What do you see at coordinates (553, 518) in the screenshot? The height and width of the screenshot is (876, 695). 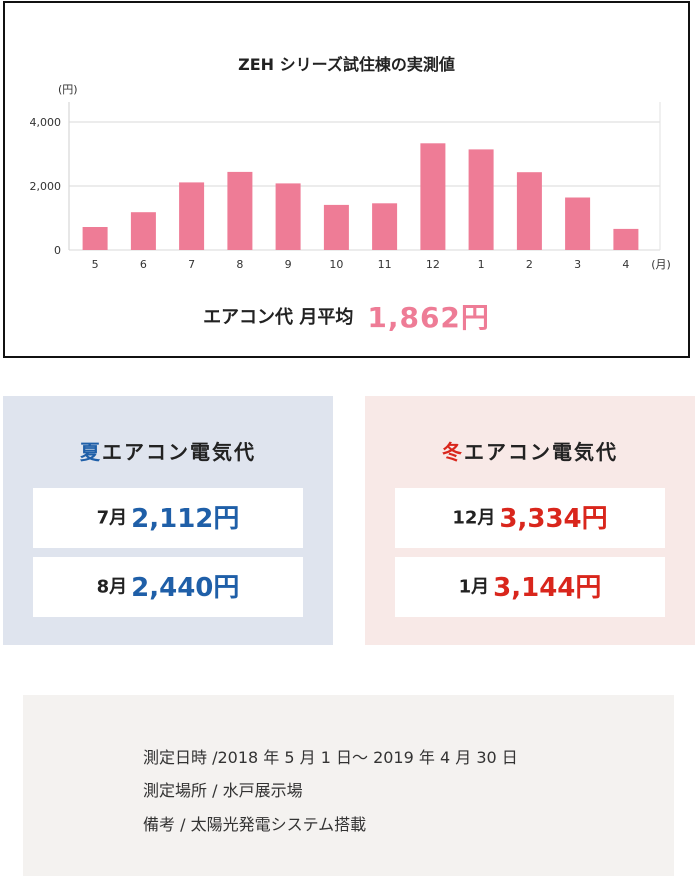 I see `row-value: 3,334円` at bounding box center [553, 518].